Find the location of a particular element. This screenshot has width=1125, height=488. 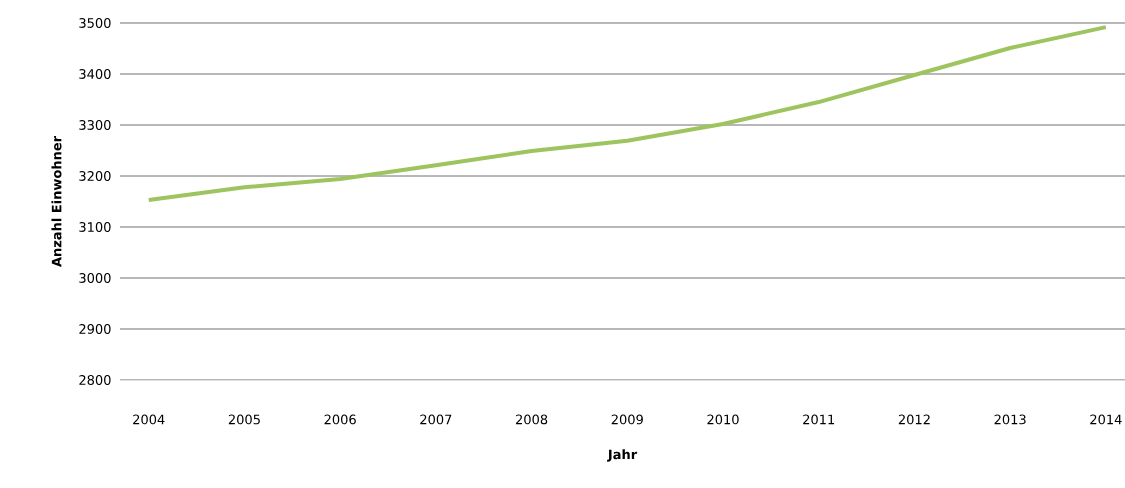

x-tick-label: 2008 is located at coordinates (531, 419).